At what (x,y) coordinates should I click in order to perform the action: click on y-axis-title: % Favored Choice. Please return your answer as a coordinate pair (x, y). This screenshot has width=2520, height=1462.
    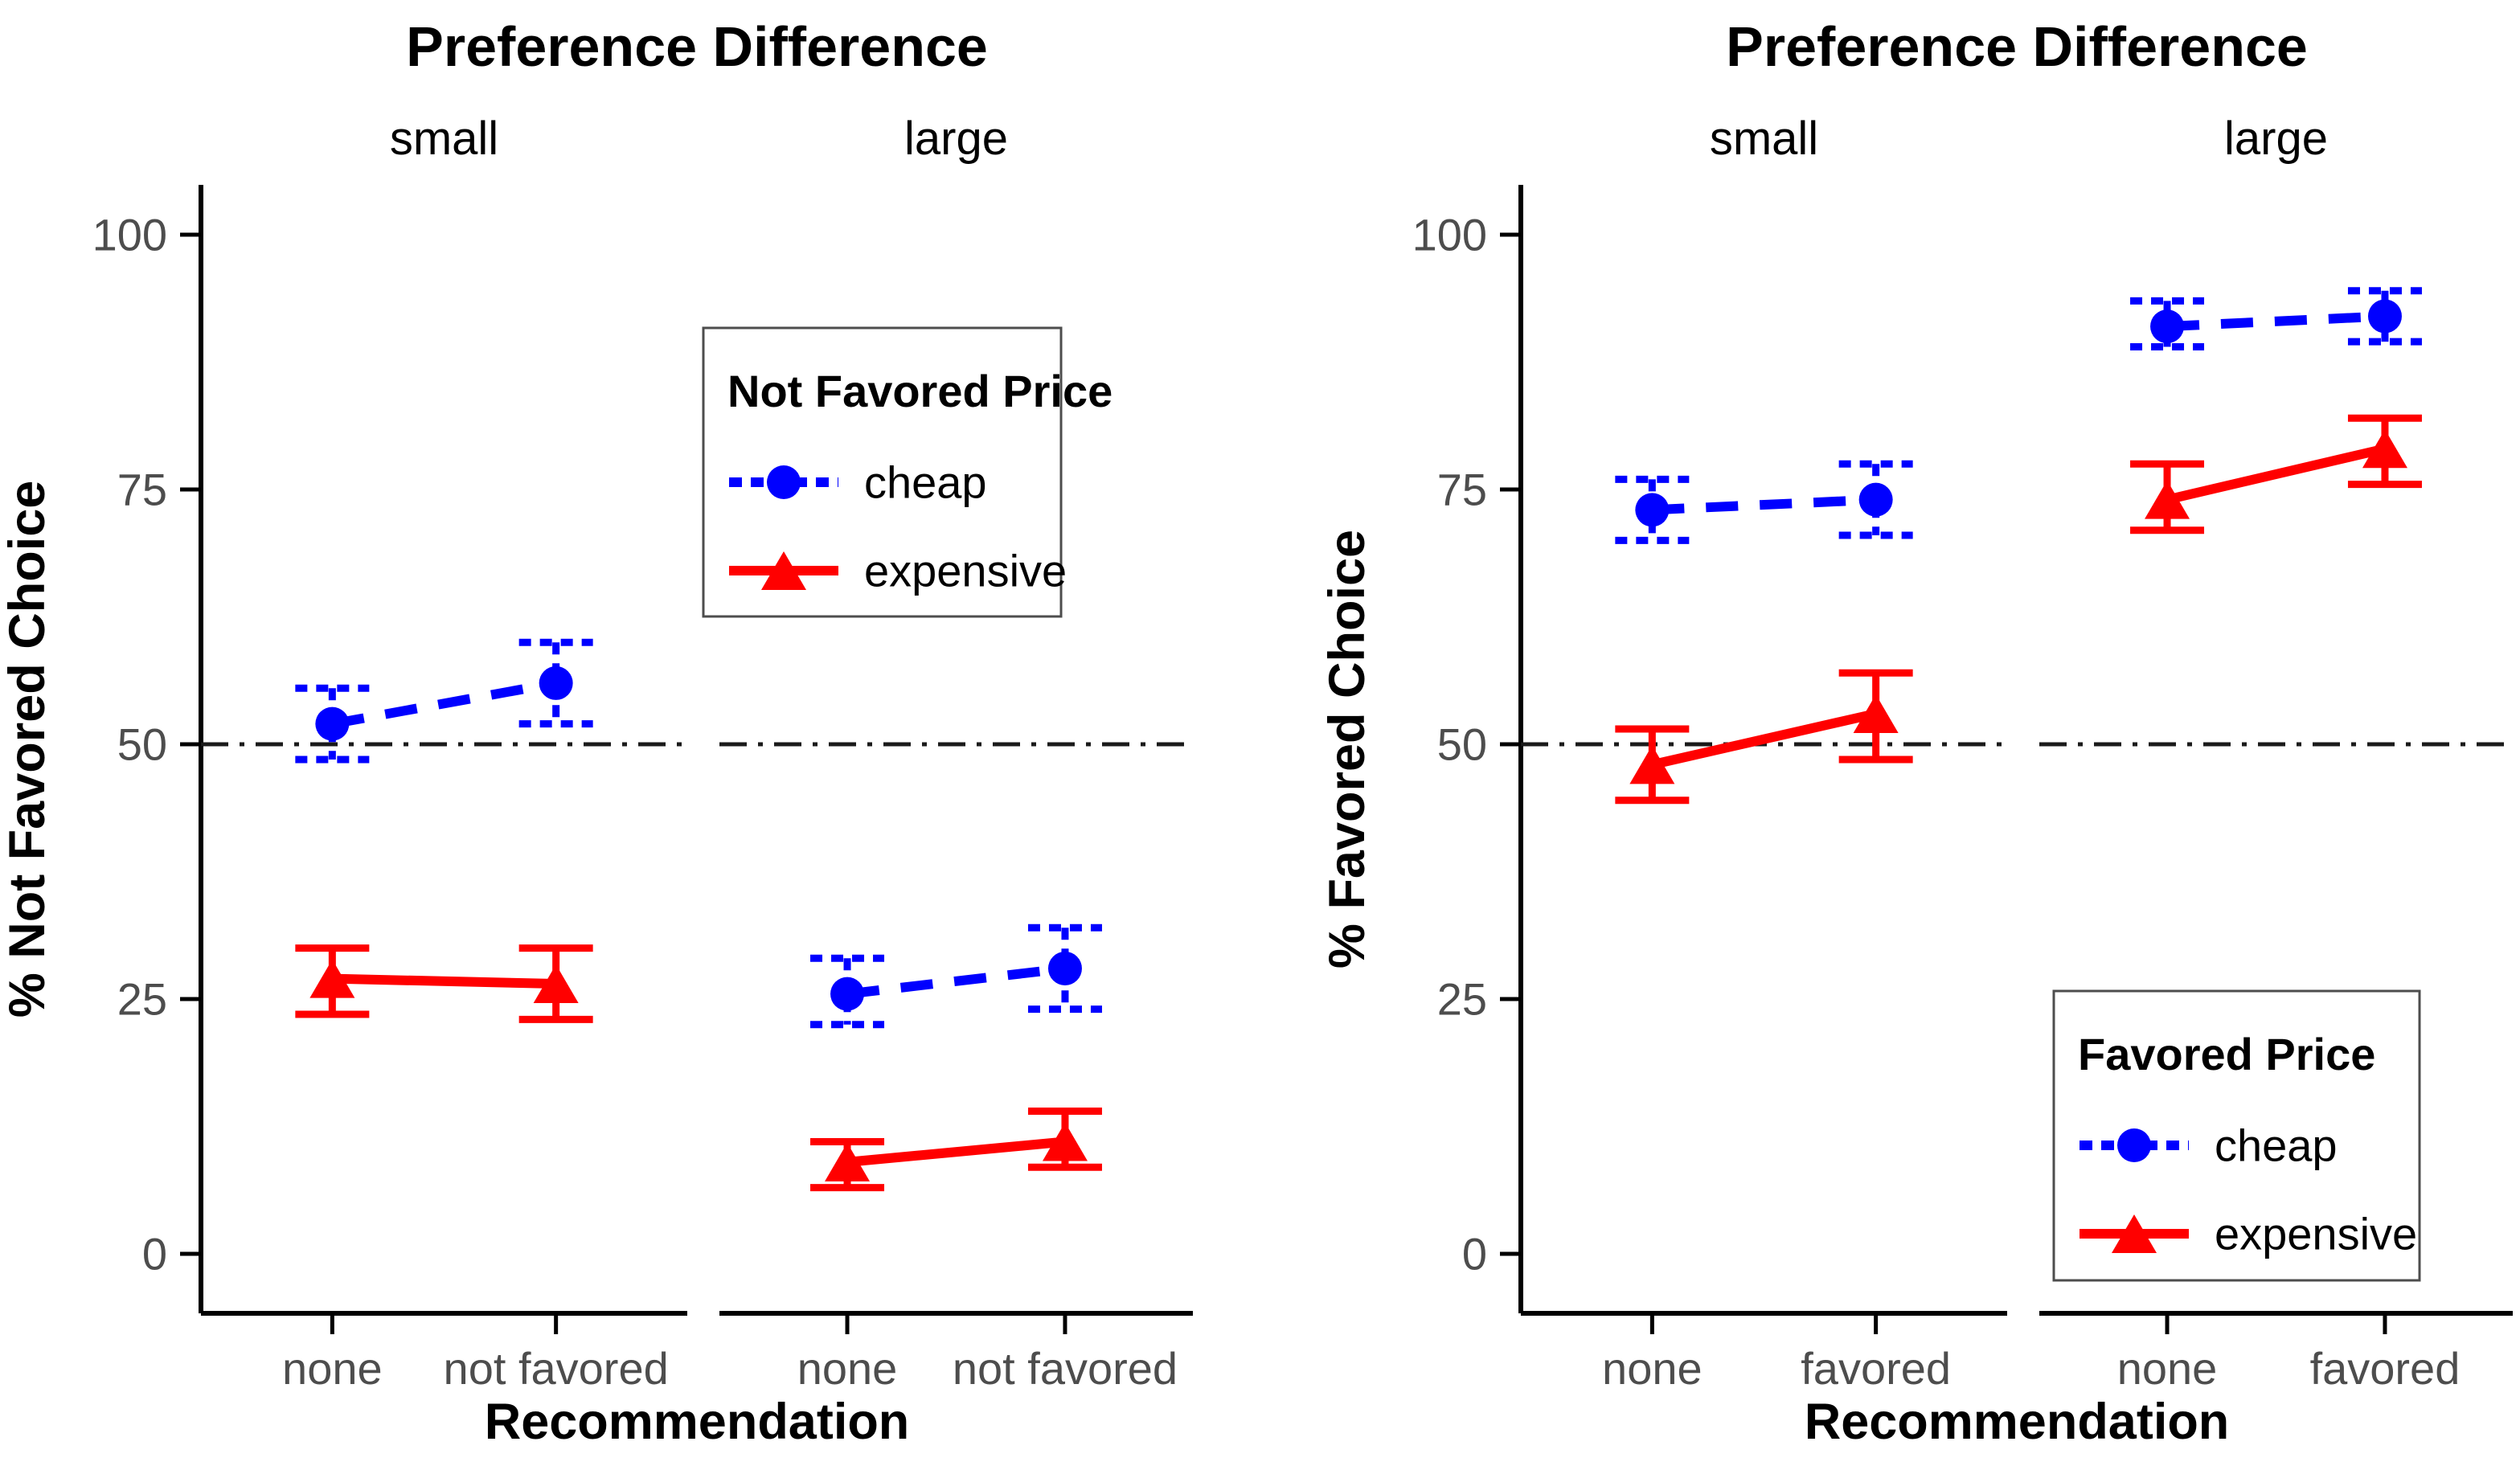
    Looking at the image, I should click on (1347, 749).